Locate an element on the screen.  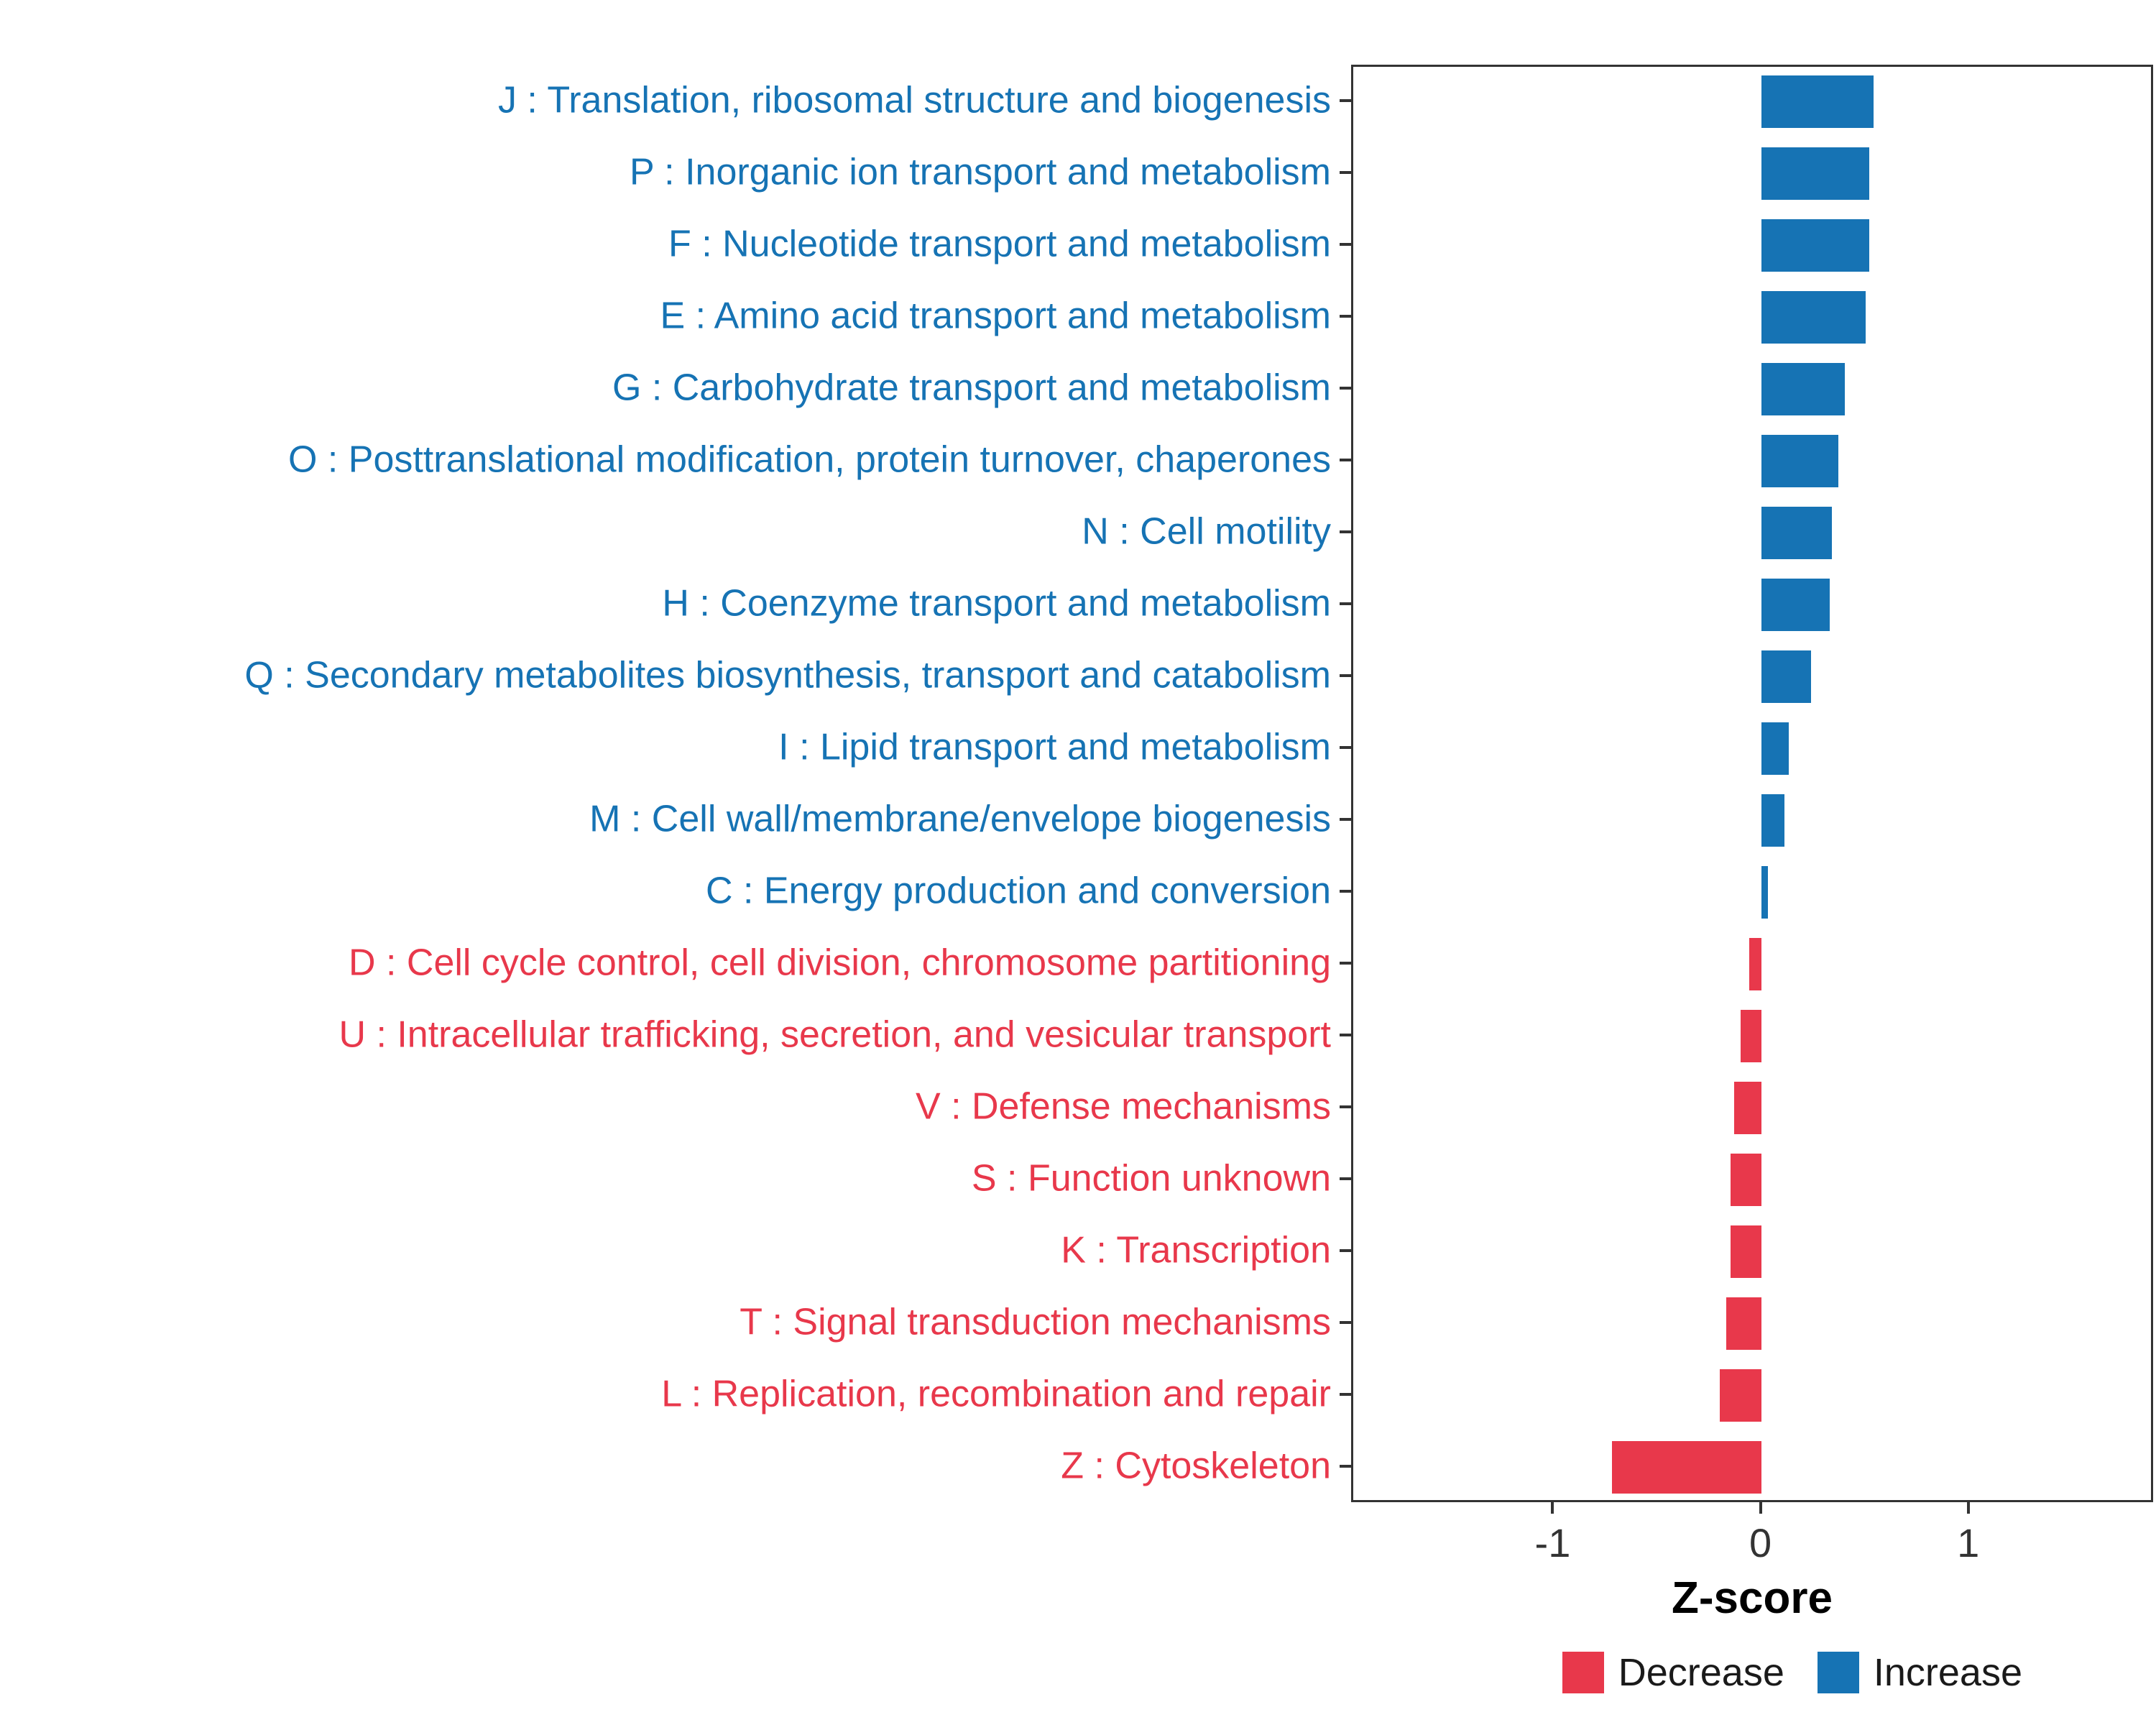
bar-J is located at coordinates (1818, 101).